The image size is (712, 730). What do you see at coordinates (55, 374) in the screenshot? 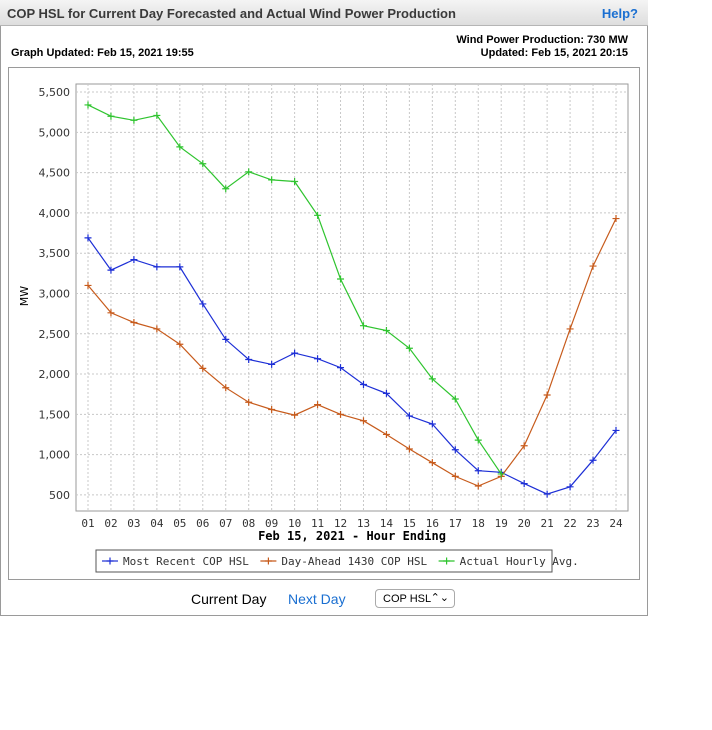
I see `y-tick-label: 2,000` at bounding box center [55, 374].